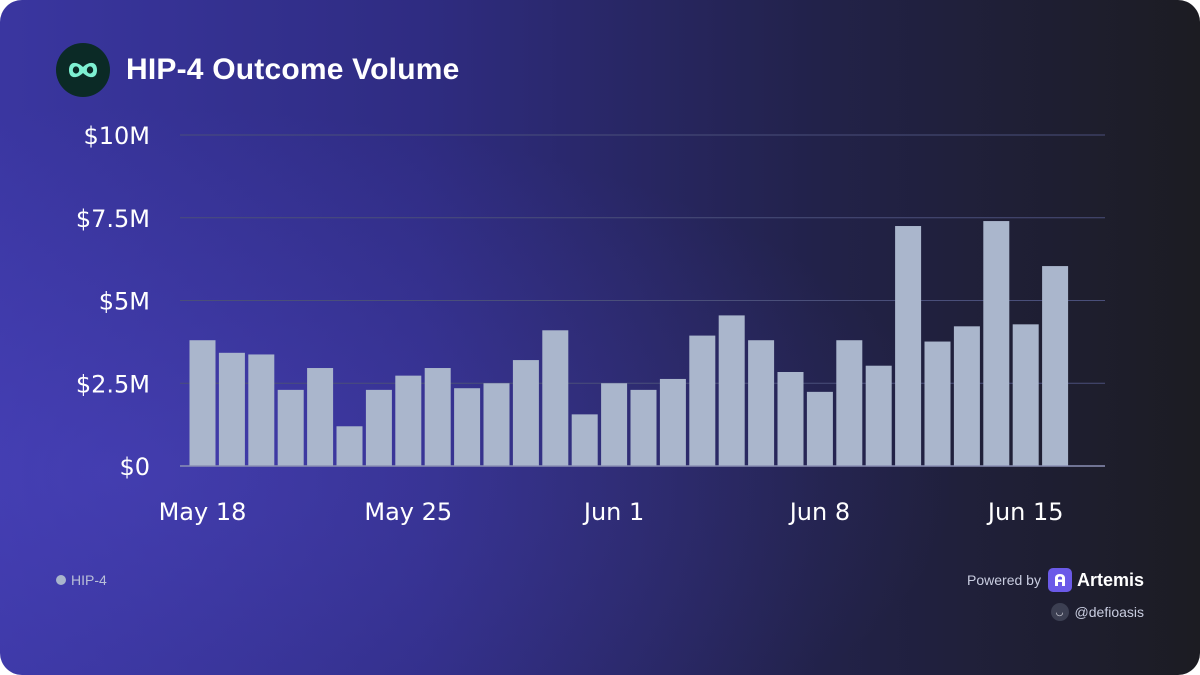 The height and width of the screenshot is (675, 1200). Describe the element at coordinates (1059, 580) in the screenshot. I see `artemis-logo-icon` at that location.